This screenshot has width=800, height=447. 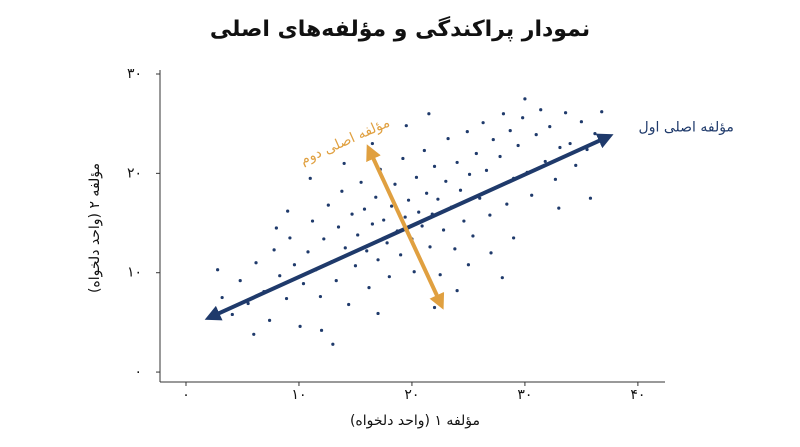 I want to click on x-tick-label: ۱۰, so click(x=298, y=395).